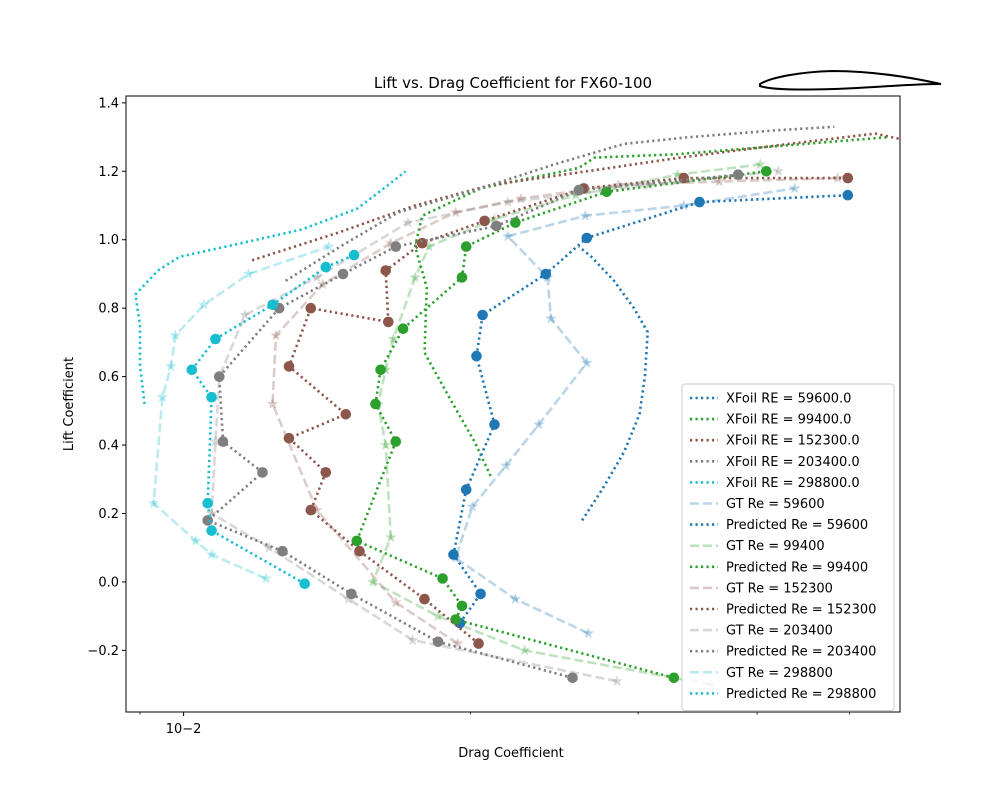 The height and width of the screenshot is (800, 1000). What do you see at coordinates (108, 103) in the screenshot?
I see `y-tick-label: 1.4` at bounding box center [108, 103].